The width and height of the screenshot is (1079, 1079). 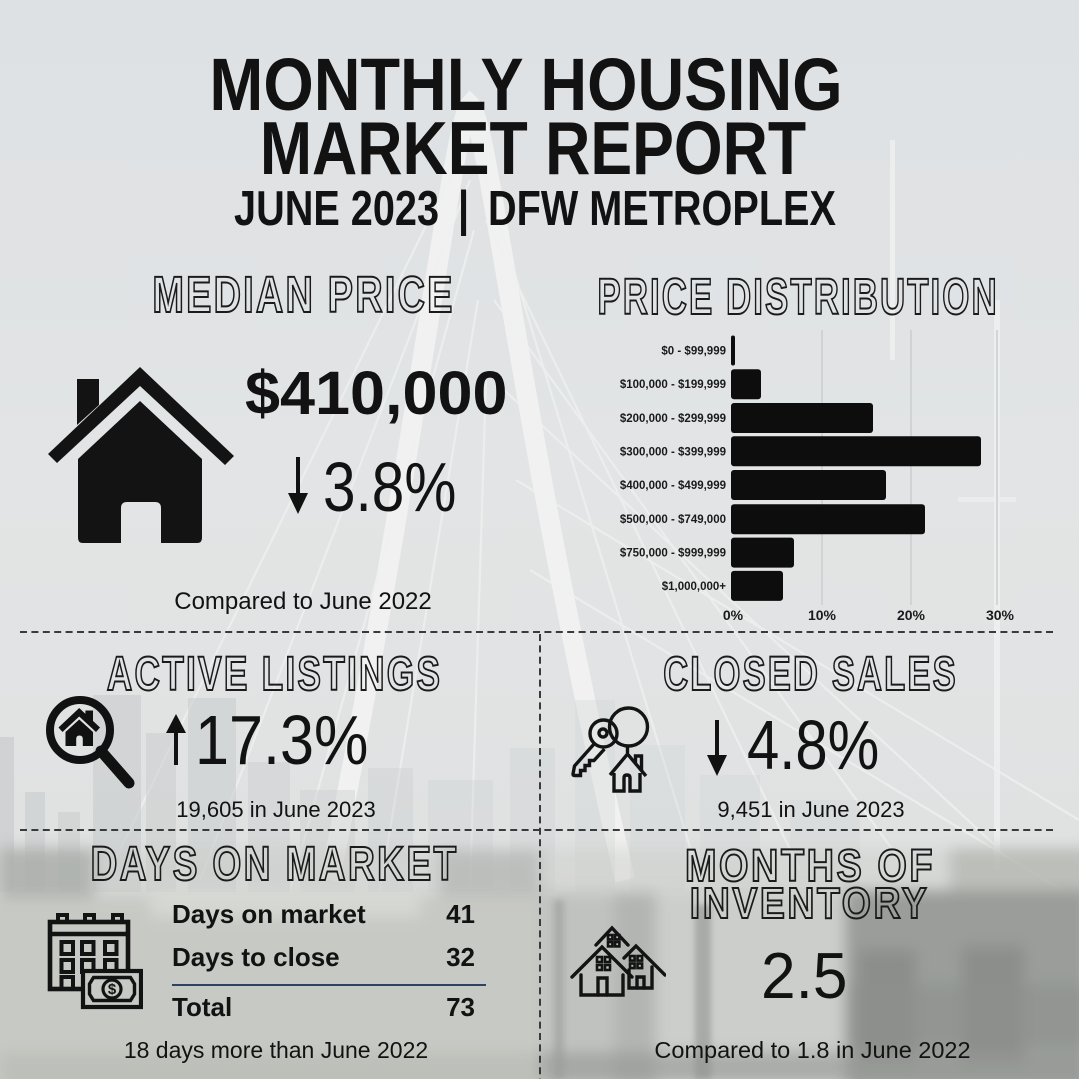 I want to click on svg-text: $200,000 - $299,999, so click(x=673, y=419).